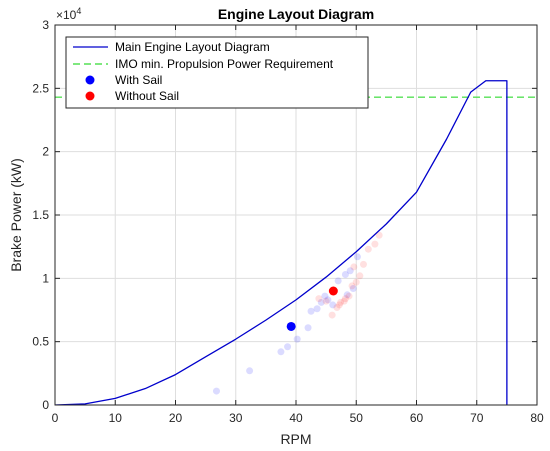 The image size is (550, 451). I want to click on y-tick-label: 0, so click(45, 405).